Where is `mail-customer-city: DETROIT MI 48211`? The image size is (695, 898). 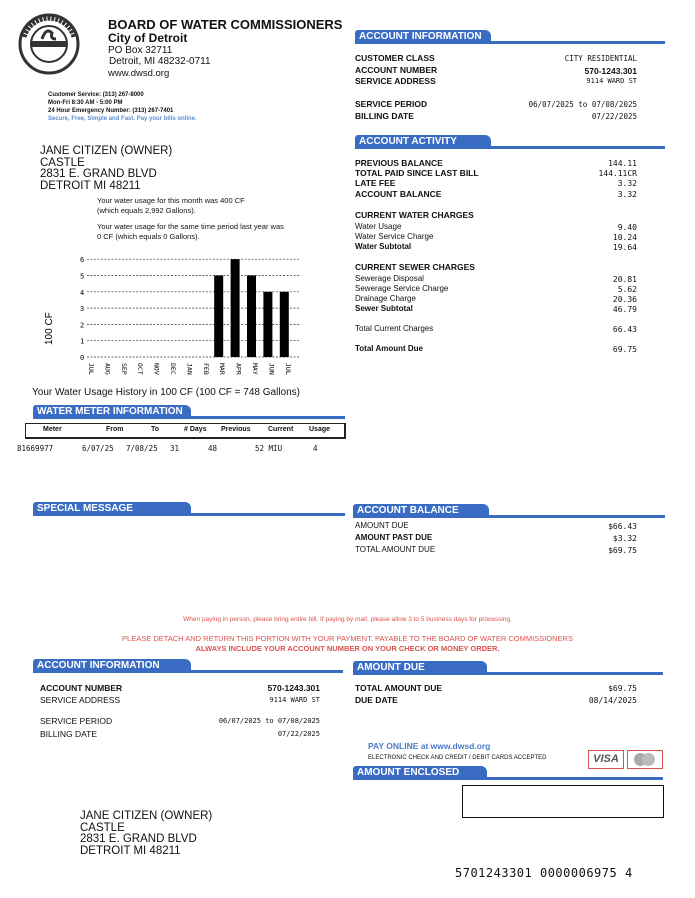
mail-customer-city: DETROIT MI 48211 is located at coordinates (130, 850).